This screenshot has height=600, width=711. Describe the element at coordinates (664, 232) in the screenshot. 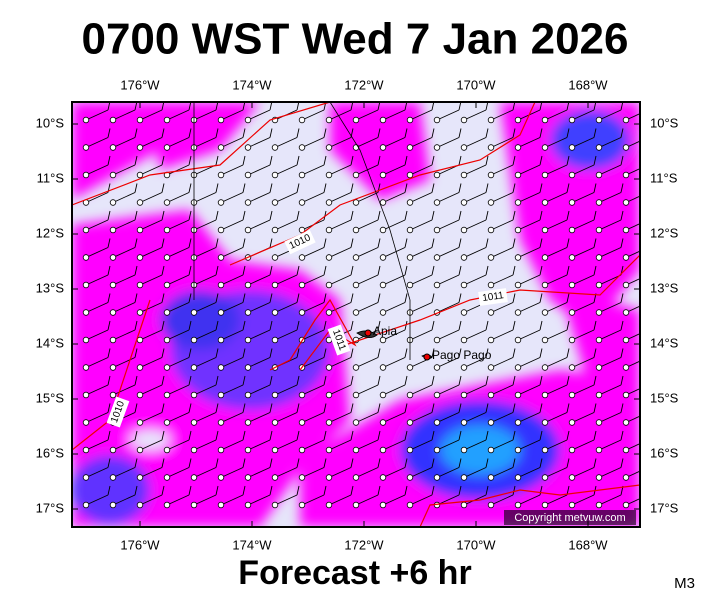

I see `lat-label: 12°S` at that location.